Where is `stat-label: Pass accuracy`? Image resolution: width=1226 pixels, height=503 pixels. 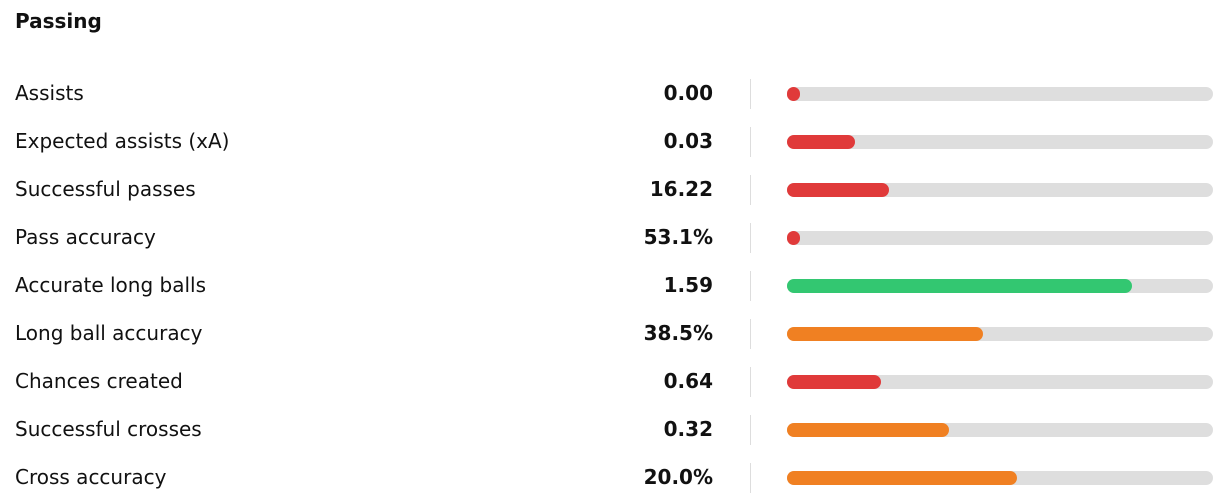 stat-label: Pass accuracy is located at coordinates (85, 237).